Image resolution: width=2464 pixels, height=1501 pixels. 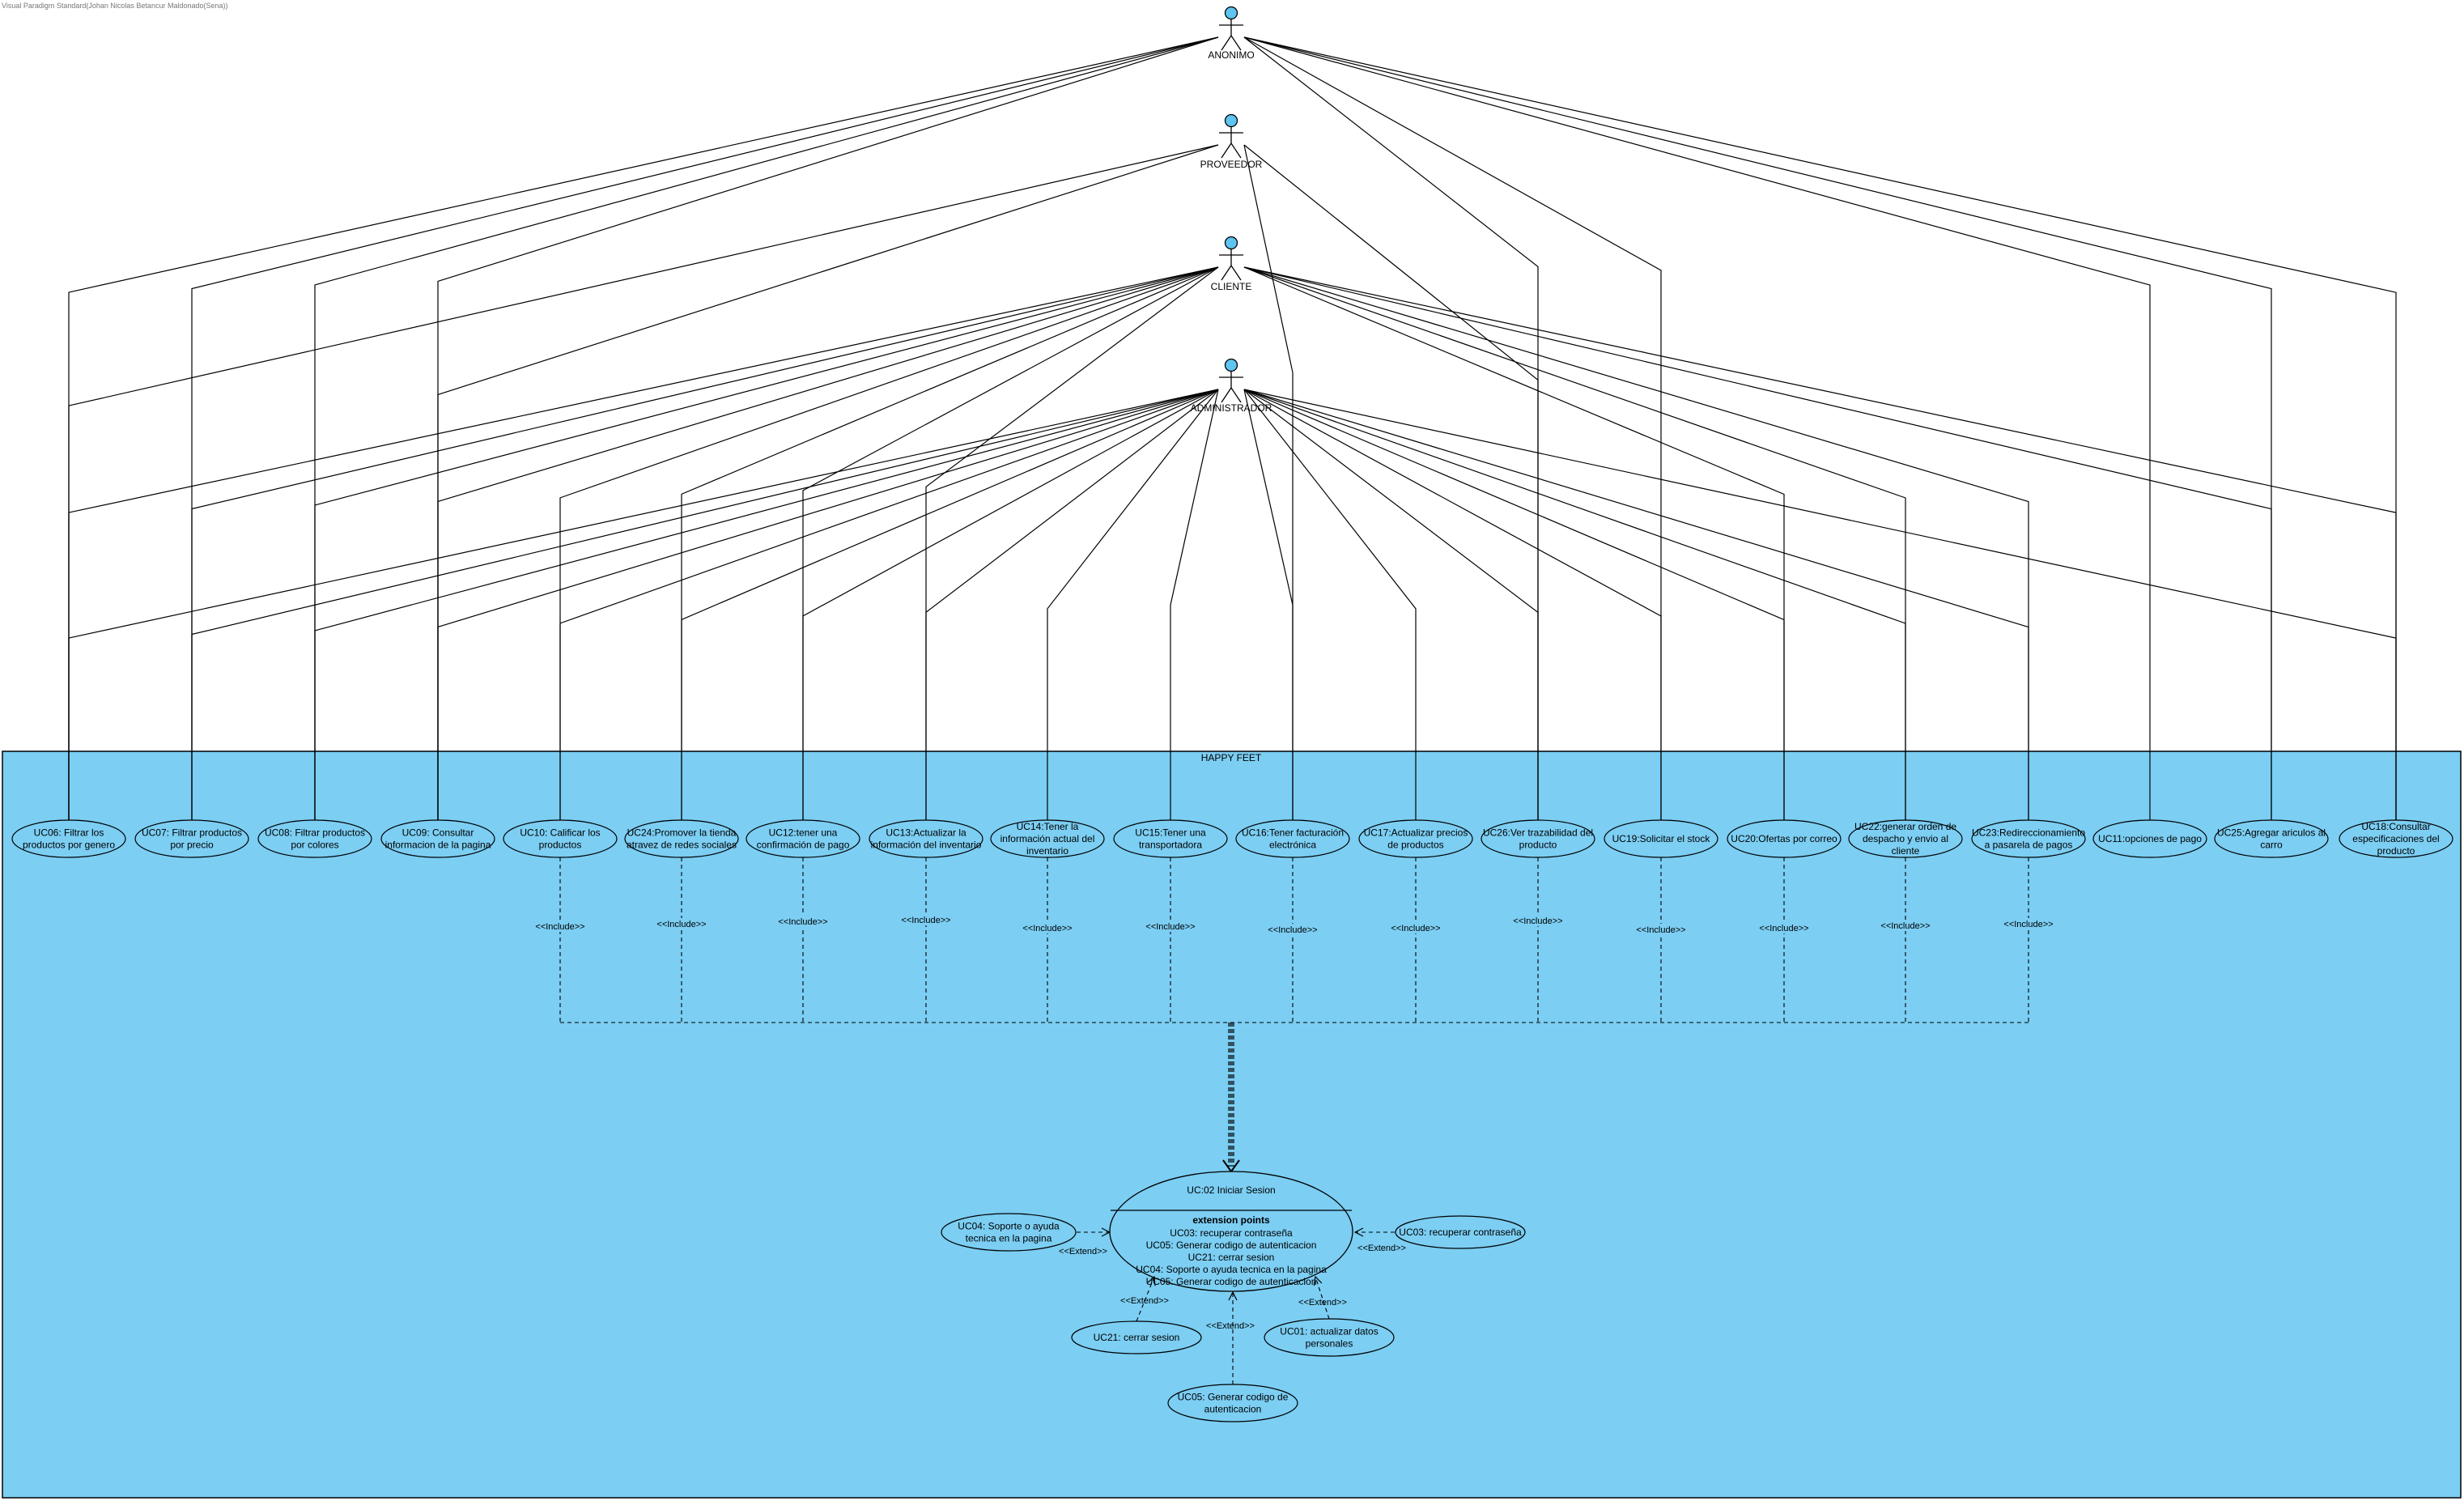 What do you see at coordinates (1416, 833) in the screenshot?
I see `use-case-label: UC17:Actualizar precios` at bounding box center [1416, 833].